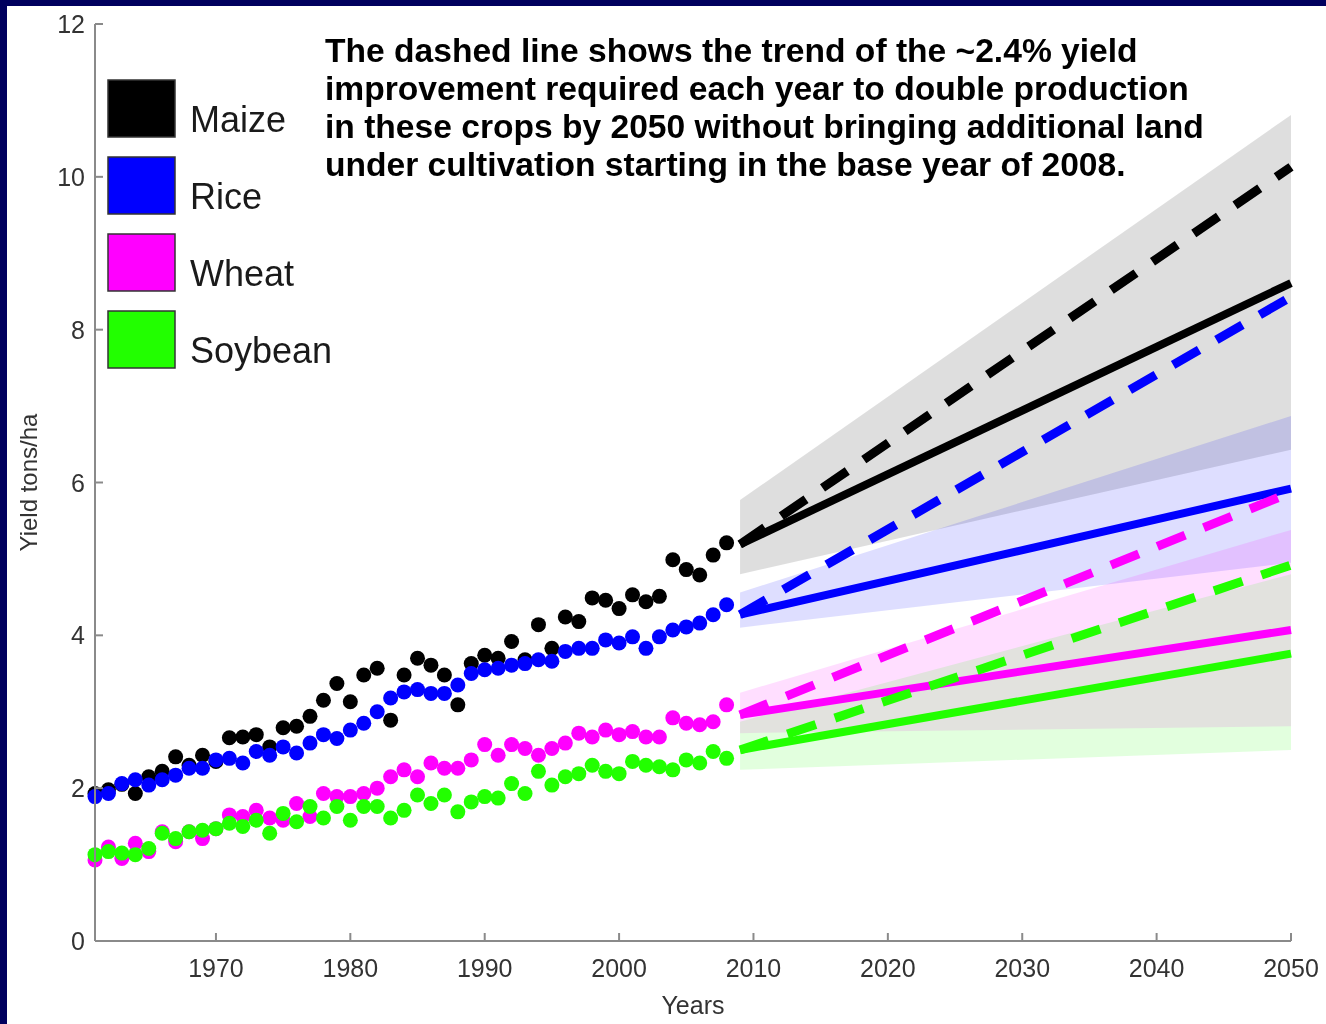  Describe the element at coordinates (216, 968) in the screenshot. I see `x-tick-label: 1970` at that location.